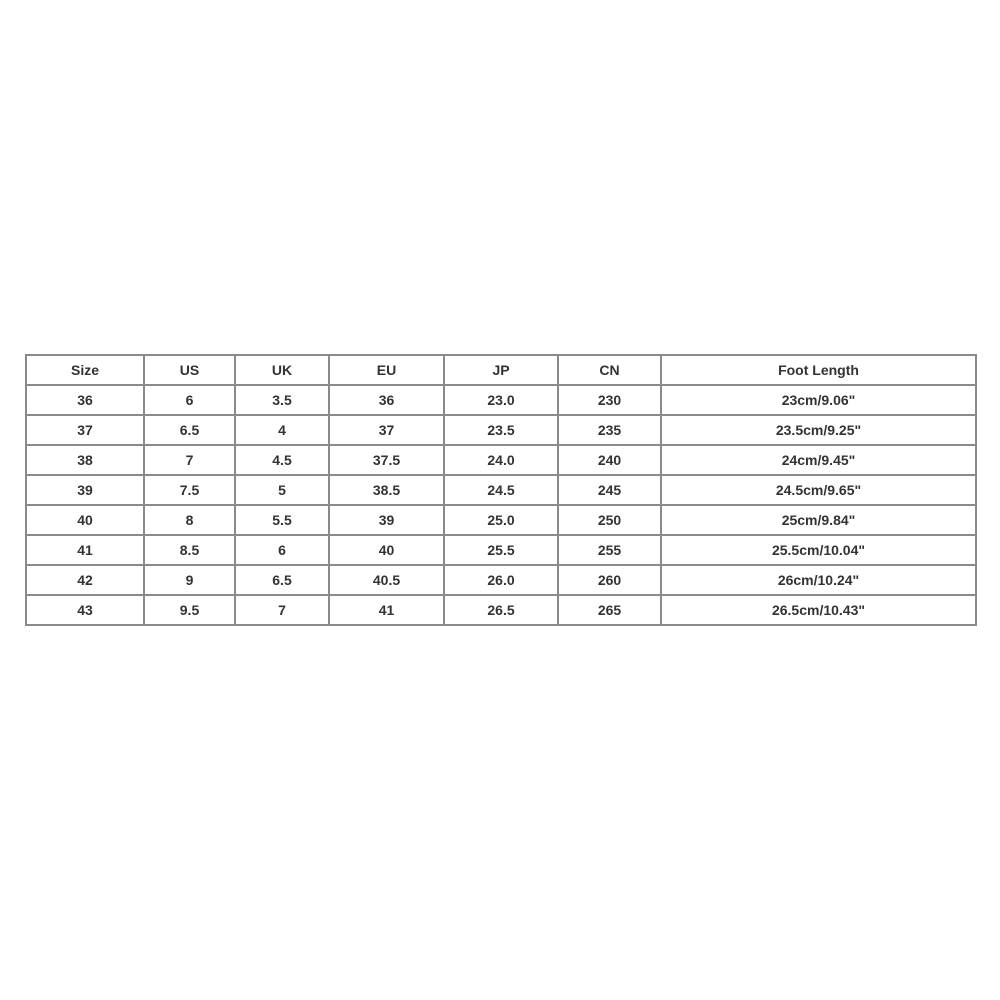 The image size is (1000, 1000). I want to click on cell: 23.0, so click(501, 400).